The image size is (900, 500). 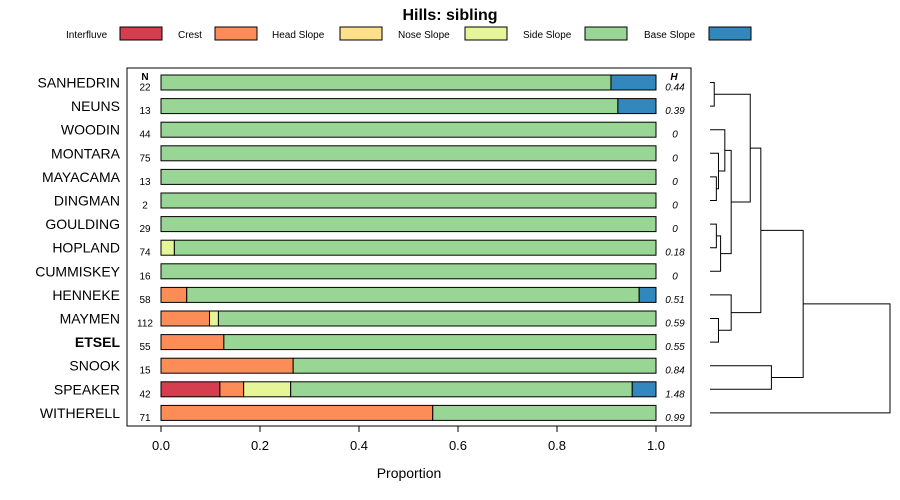 What do you see at coordinates (675, 111) in the screenshot?
I see `h-value: 0.39` at bounding box center [675, 111].